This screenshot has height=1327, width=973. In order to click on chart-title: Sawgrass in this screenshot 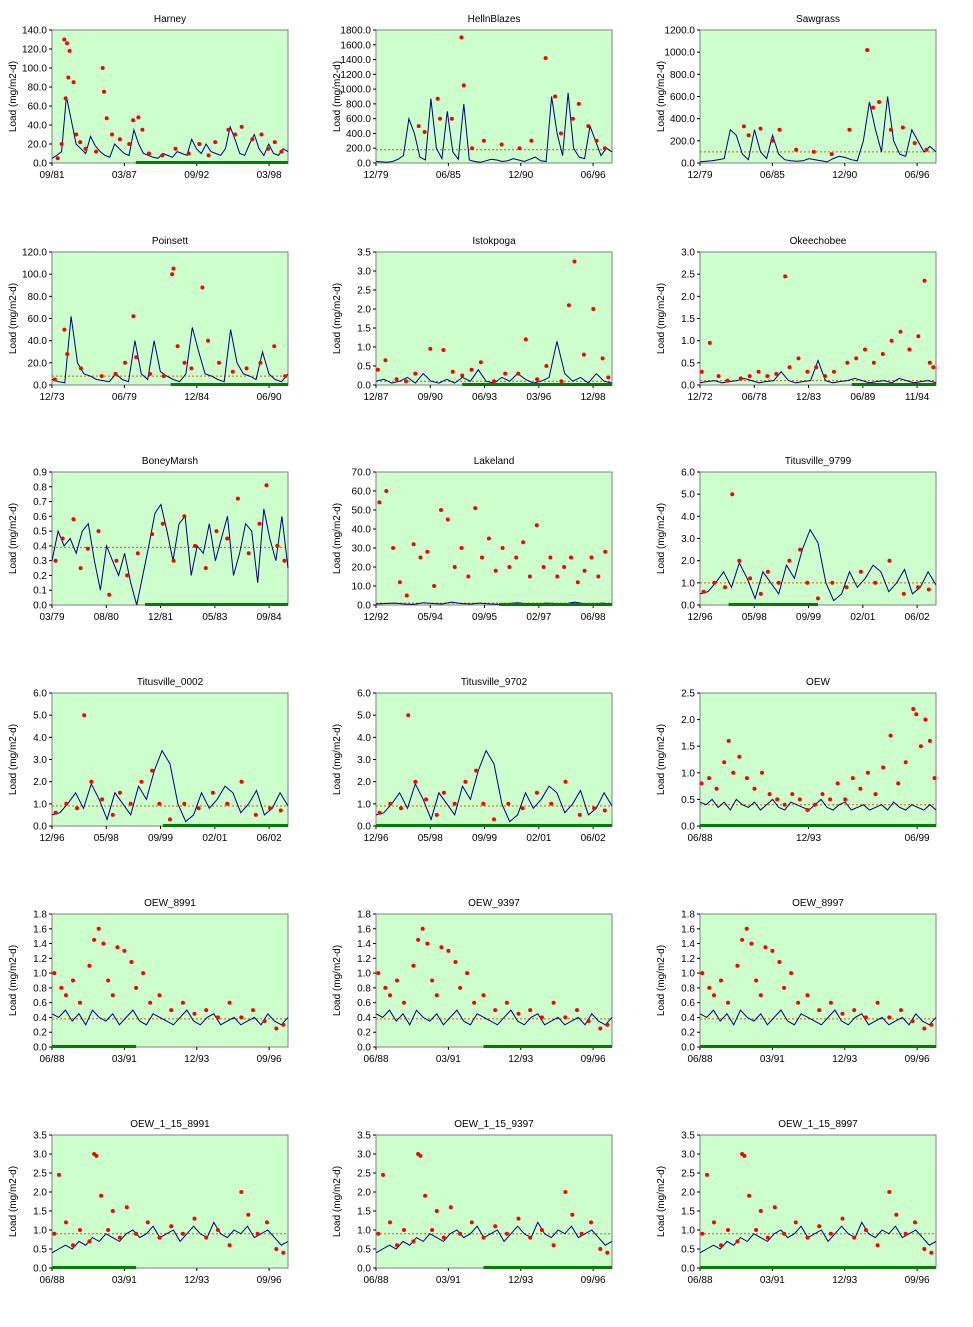, I will do `click(818, 19)`.